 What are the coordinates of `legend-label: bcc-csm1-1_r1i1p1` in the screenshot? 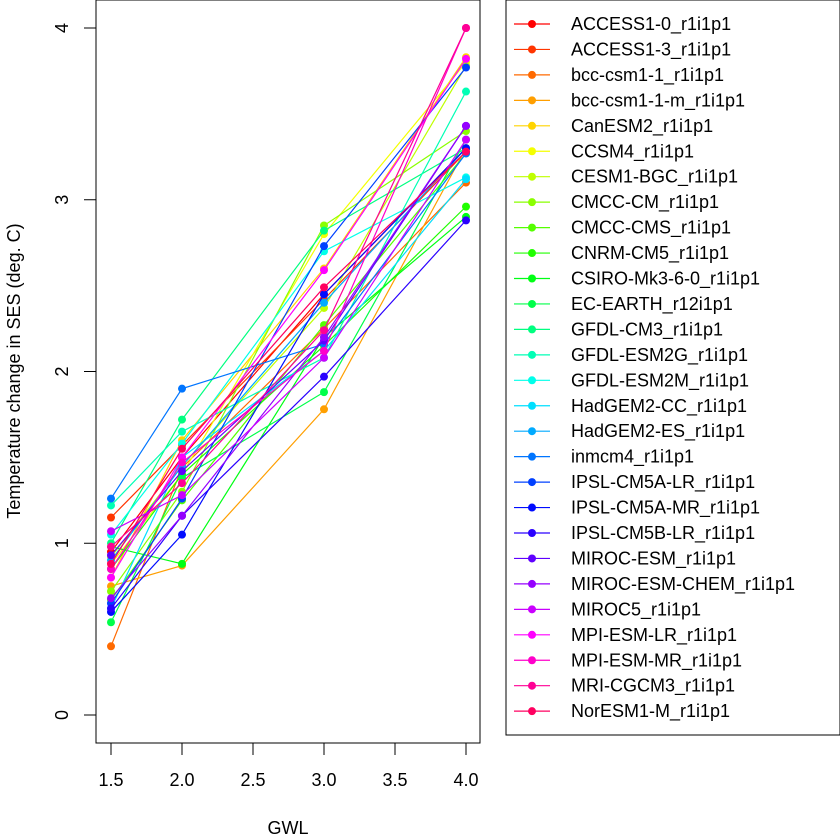 It's located at (647, 75).